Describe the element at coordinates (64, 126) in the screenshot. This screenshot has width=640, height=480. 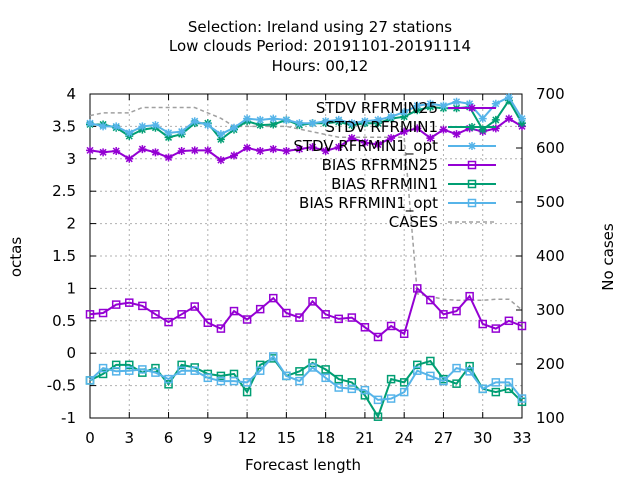
I see `y-tick-label: 3.5` at that location.